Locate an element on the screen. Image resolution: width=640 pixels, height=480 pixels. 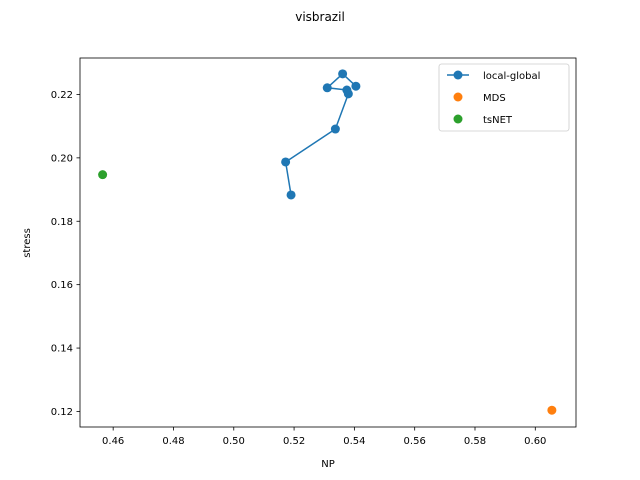
legend-label-local-global: local-global is located at coordinates (511, 76).